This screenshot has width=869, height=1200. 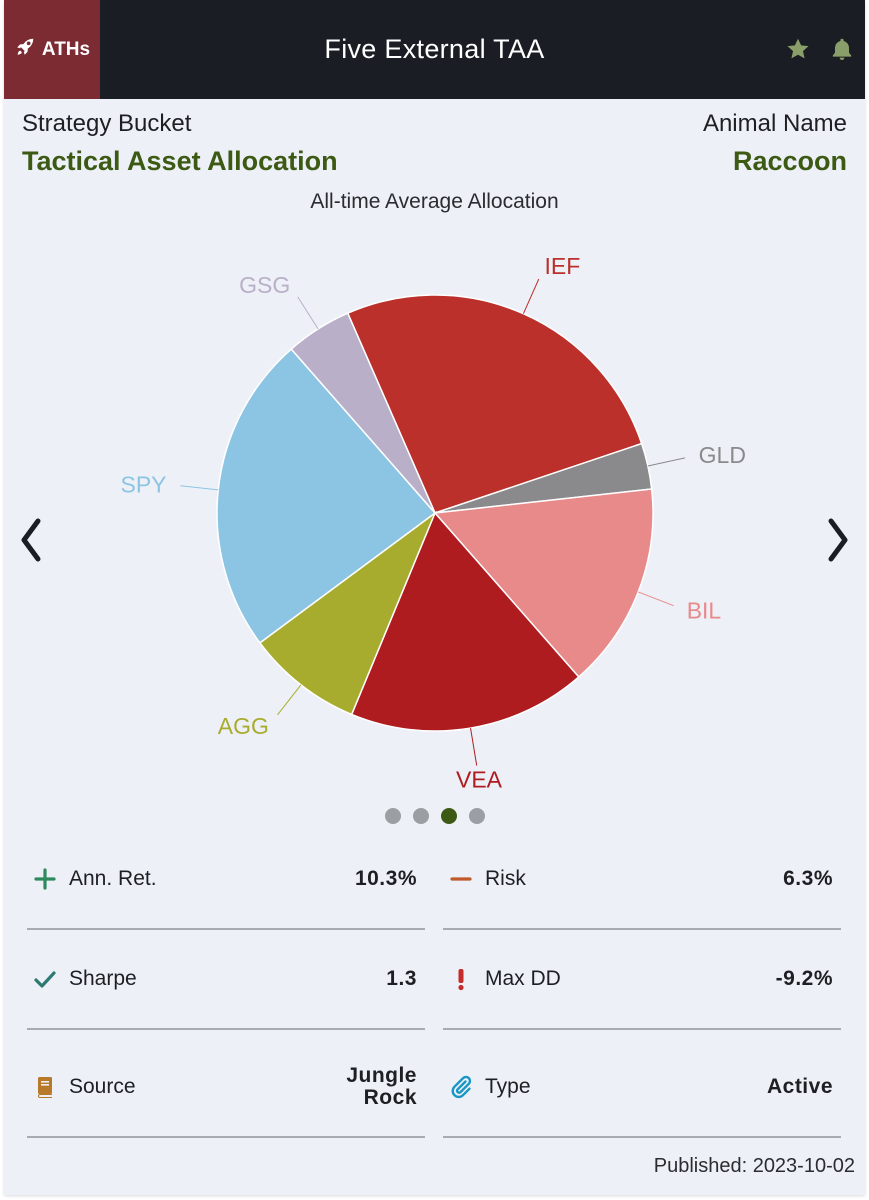 What do you see at coordinates (523, 978) in the screenshot?
I see `stat-label: Max DD` at bounding box center [523, 978].